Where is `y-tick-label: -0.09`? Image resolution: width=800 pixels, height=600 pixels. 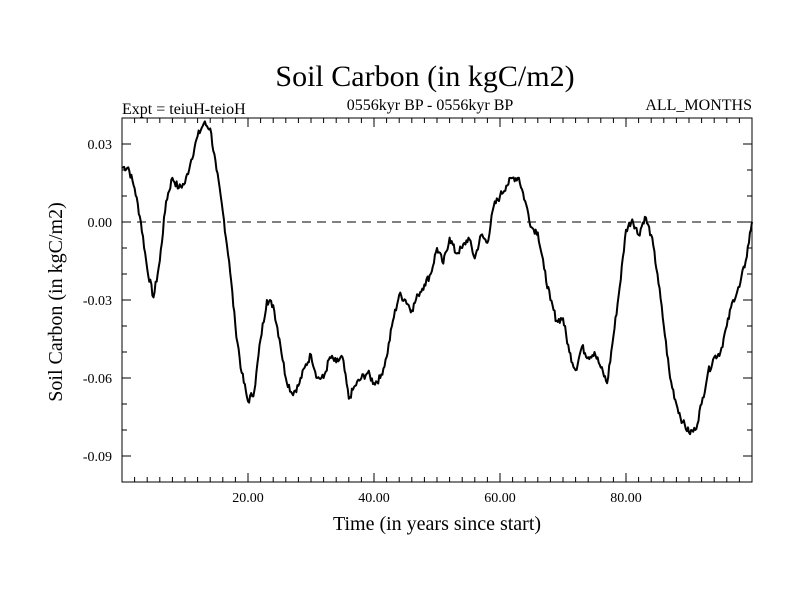 y-tick-label: -0.09 is located at coordinates (97, 457).